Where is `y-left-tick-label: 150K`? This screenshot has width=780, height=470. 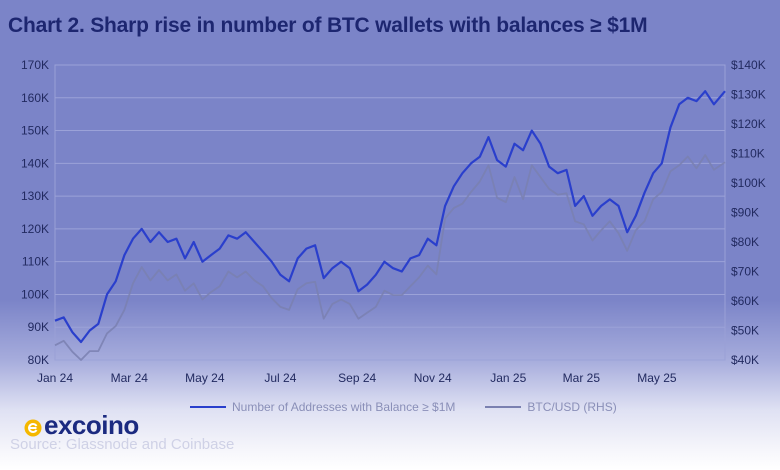
y-left-tick-label: 150K is located at coordinates (35, 131).